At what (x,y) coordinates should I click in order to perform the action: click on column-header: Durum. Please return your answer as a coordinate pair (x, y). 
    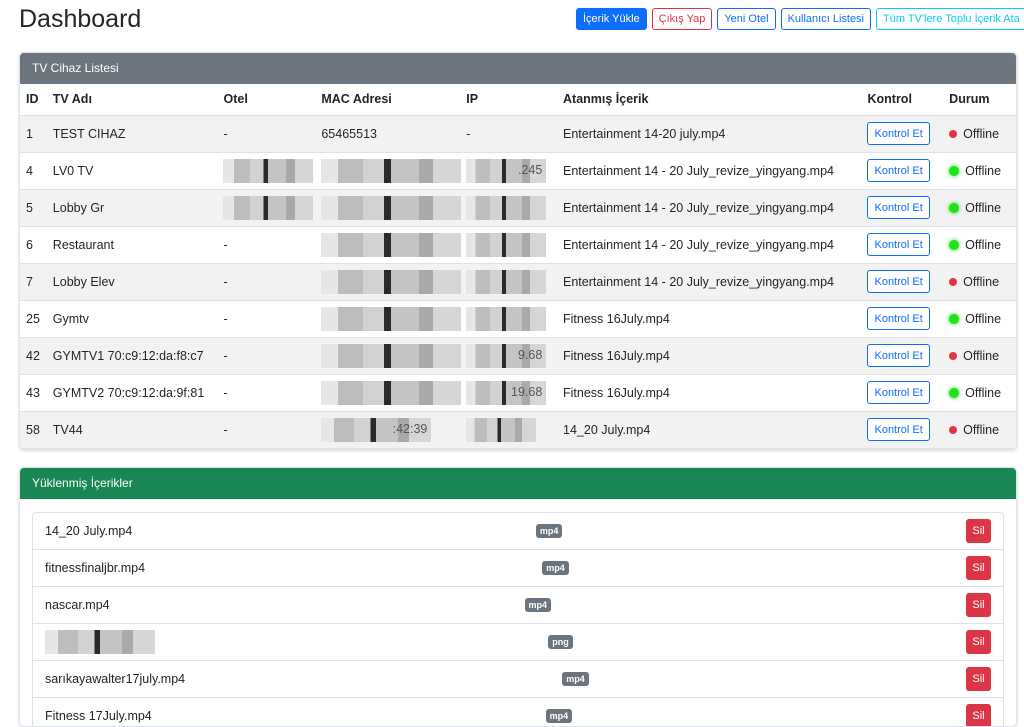
    Looking at the image, I should click on (982, 100).